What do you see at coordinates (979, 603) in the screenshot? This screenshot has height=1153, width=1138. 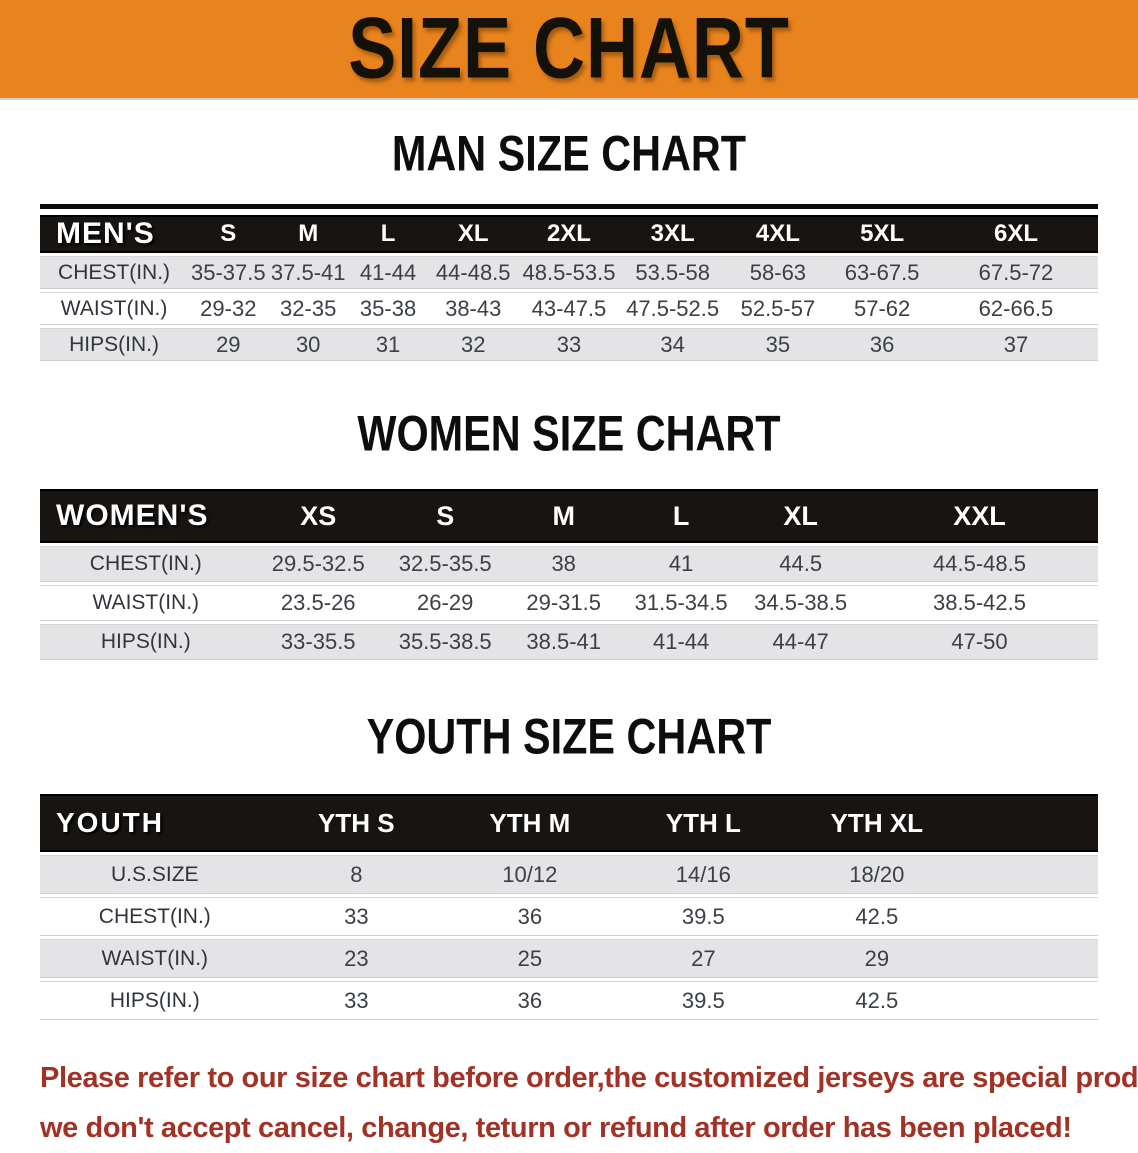 I see `size-value: 38.5-42.5` at bounding box center [979, 603].